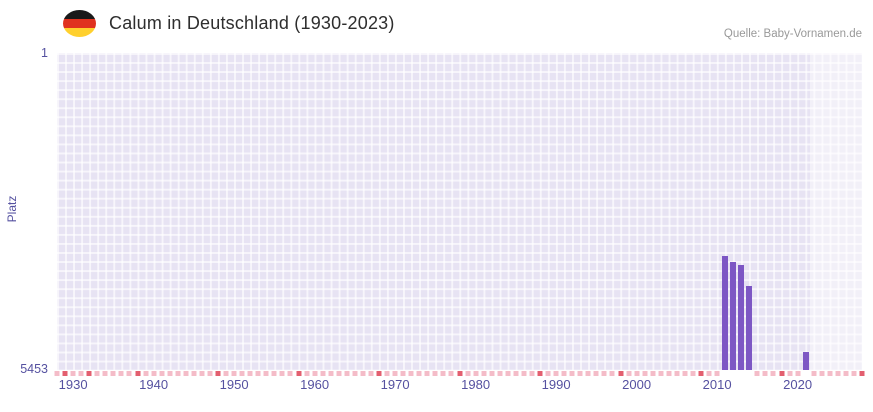 The width and height of the screenshot is (873, 412). I want to click on x-tick-label: 1930, so click(73, 384).